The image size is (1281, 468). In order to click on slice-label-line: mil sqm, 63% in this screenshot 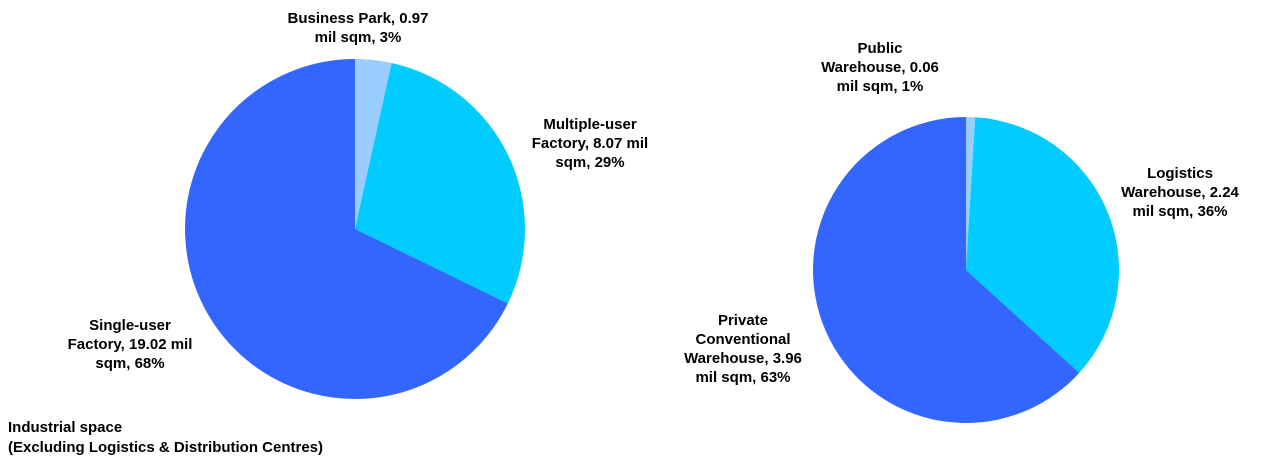, I will do `click(743, 377)`.